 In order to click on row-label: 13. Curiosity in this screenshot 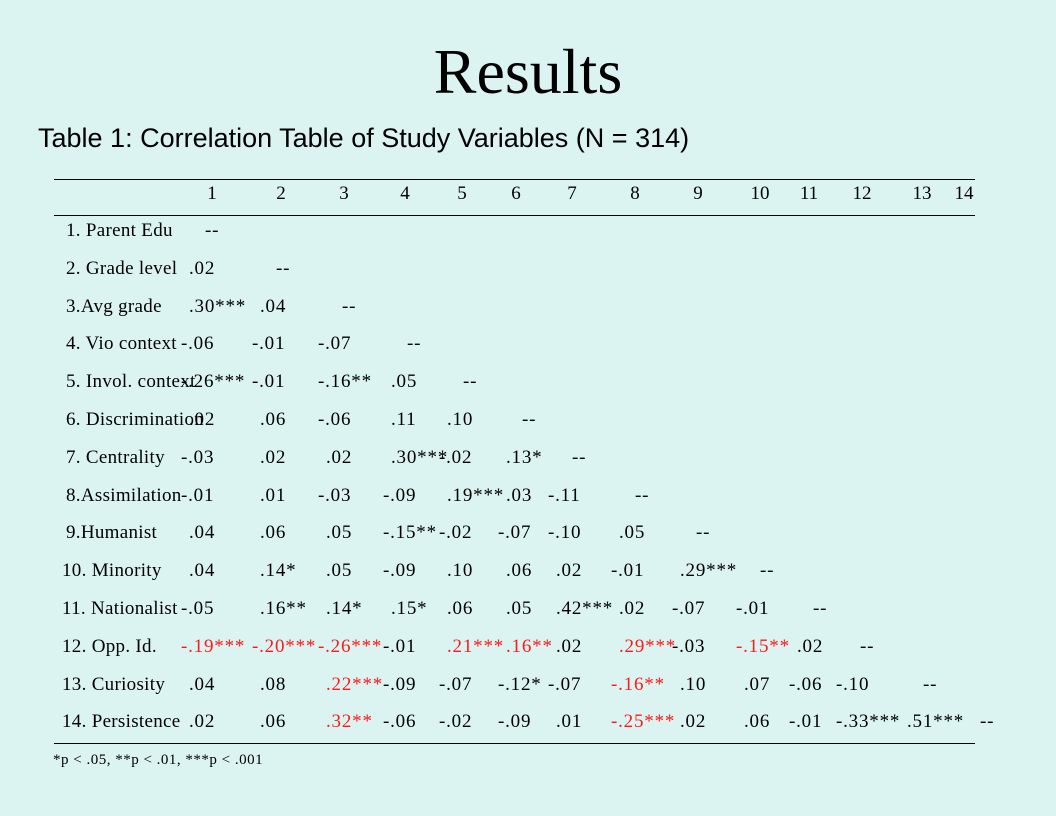, I will do `click(114, 684)`.